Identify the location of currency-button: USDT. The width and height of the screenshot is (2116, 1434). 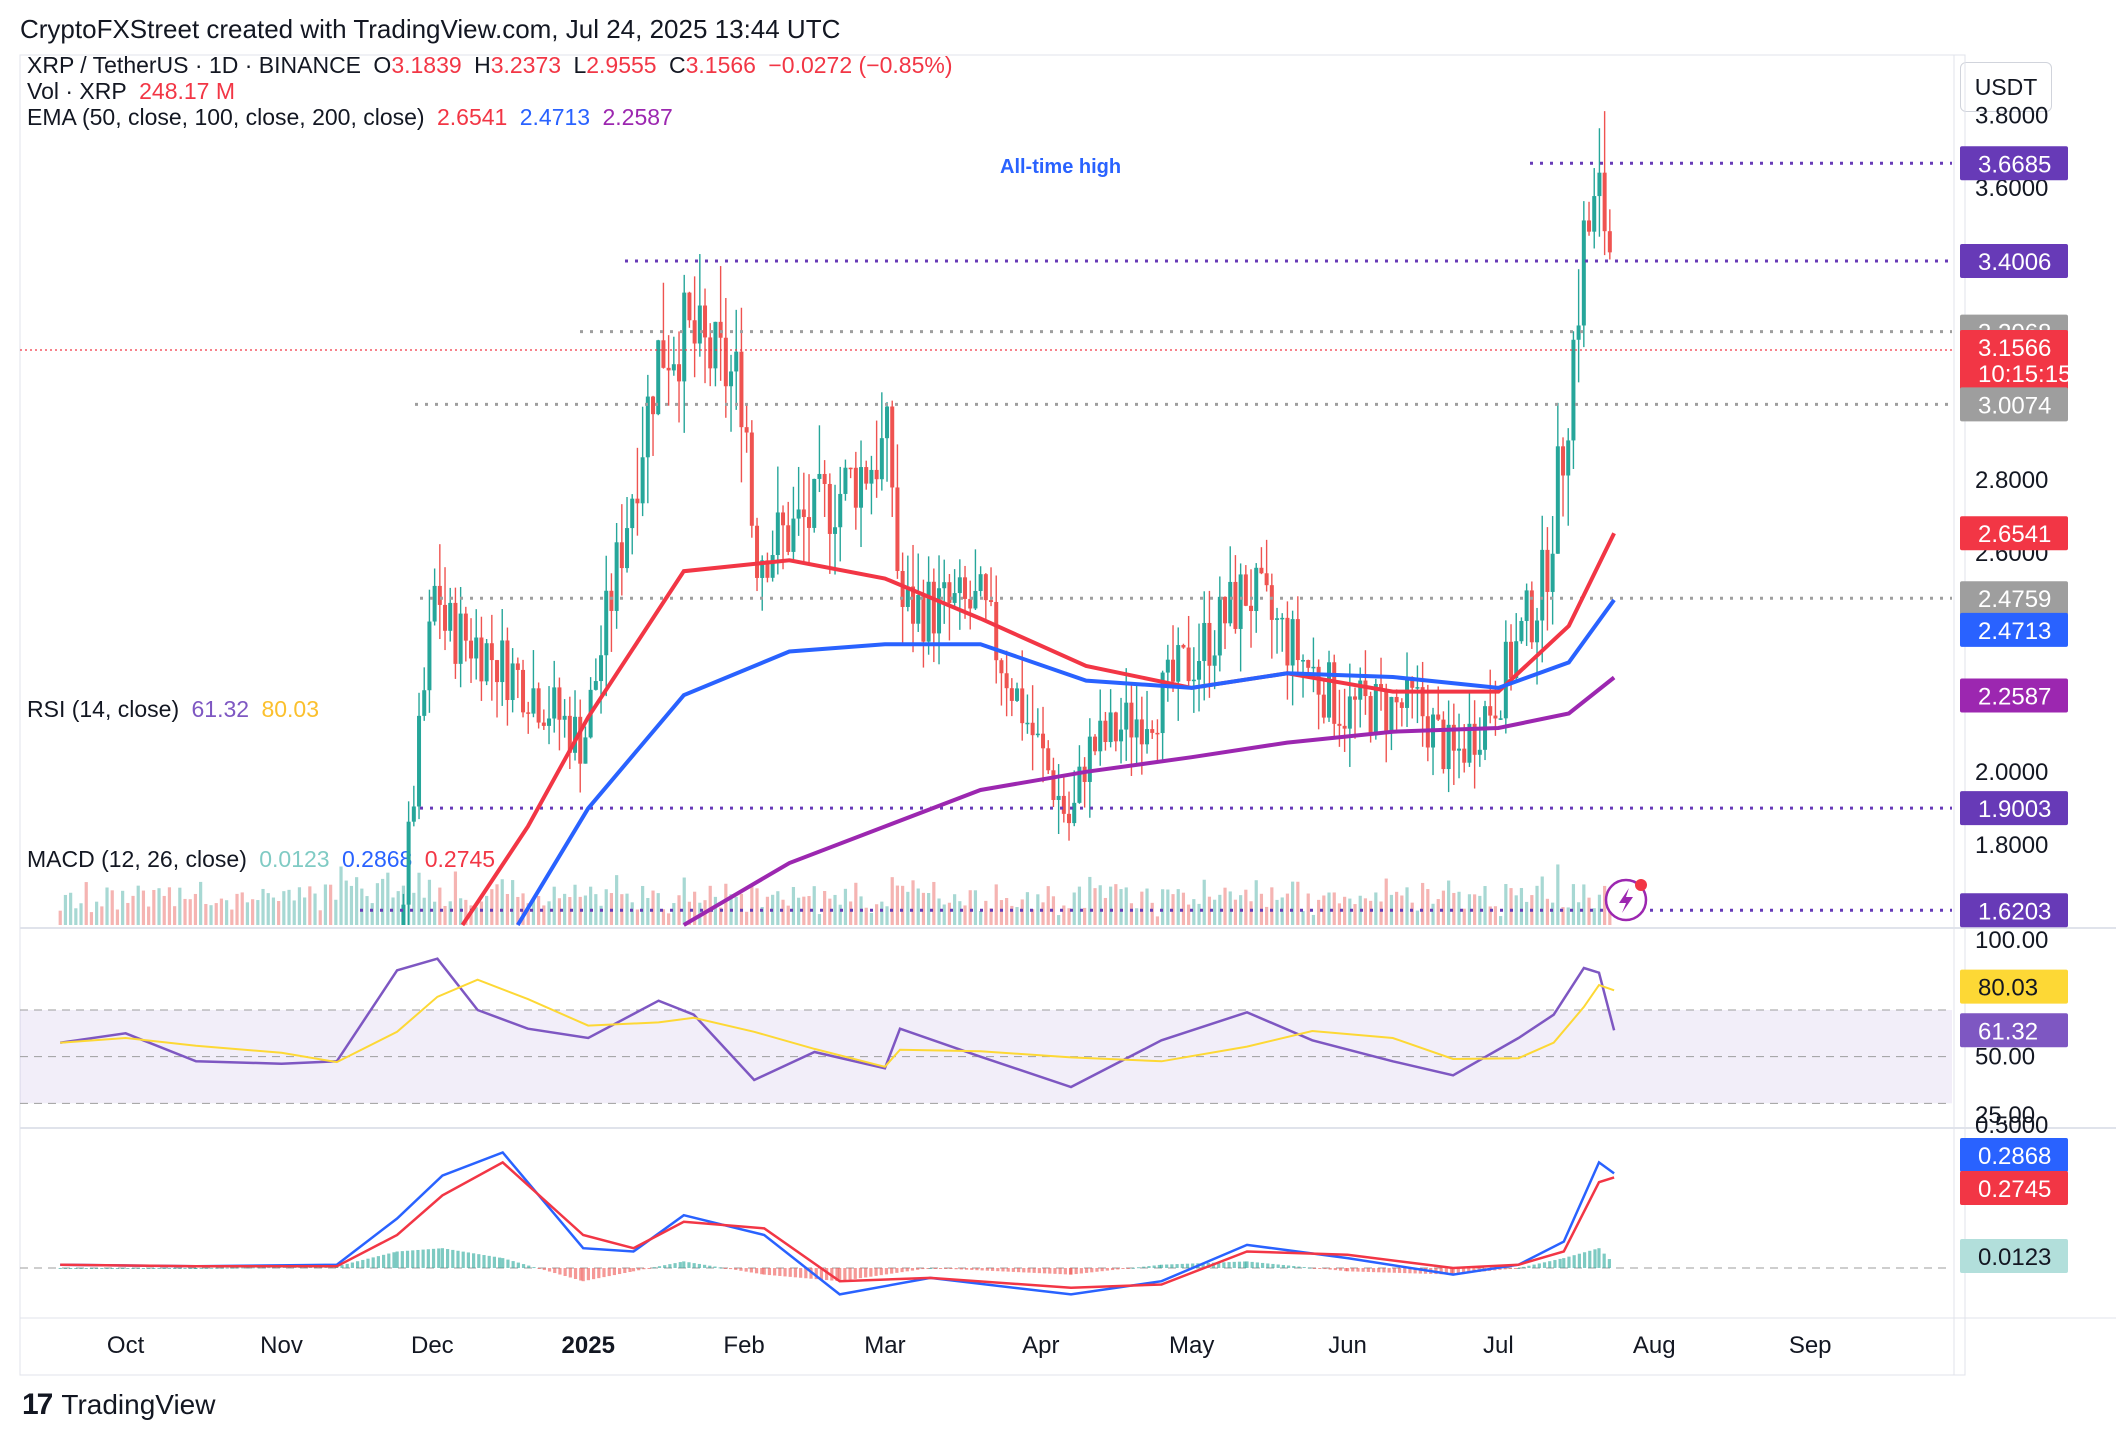
(2006, 87).